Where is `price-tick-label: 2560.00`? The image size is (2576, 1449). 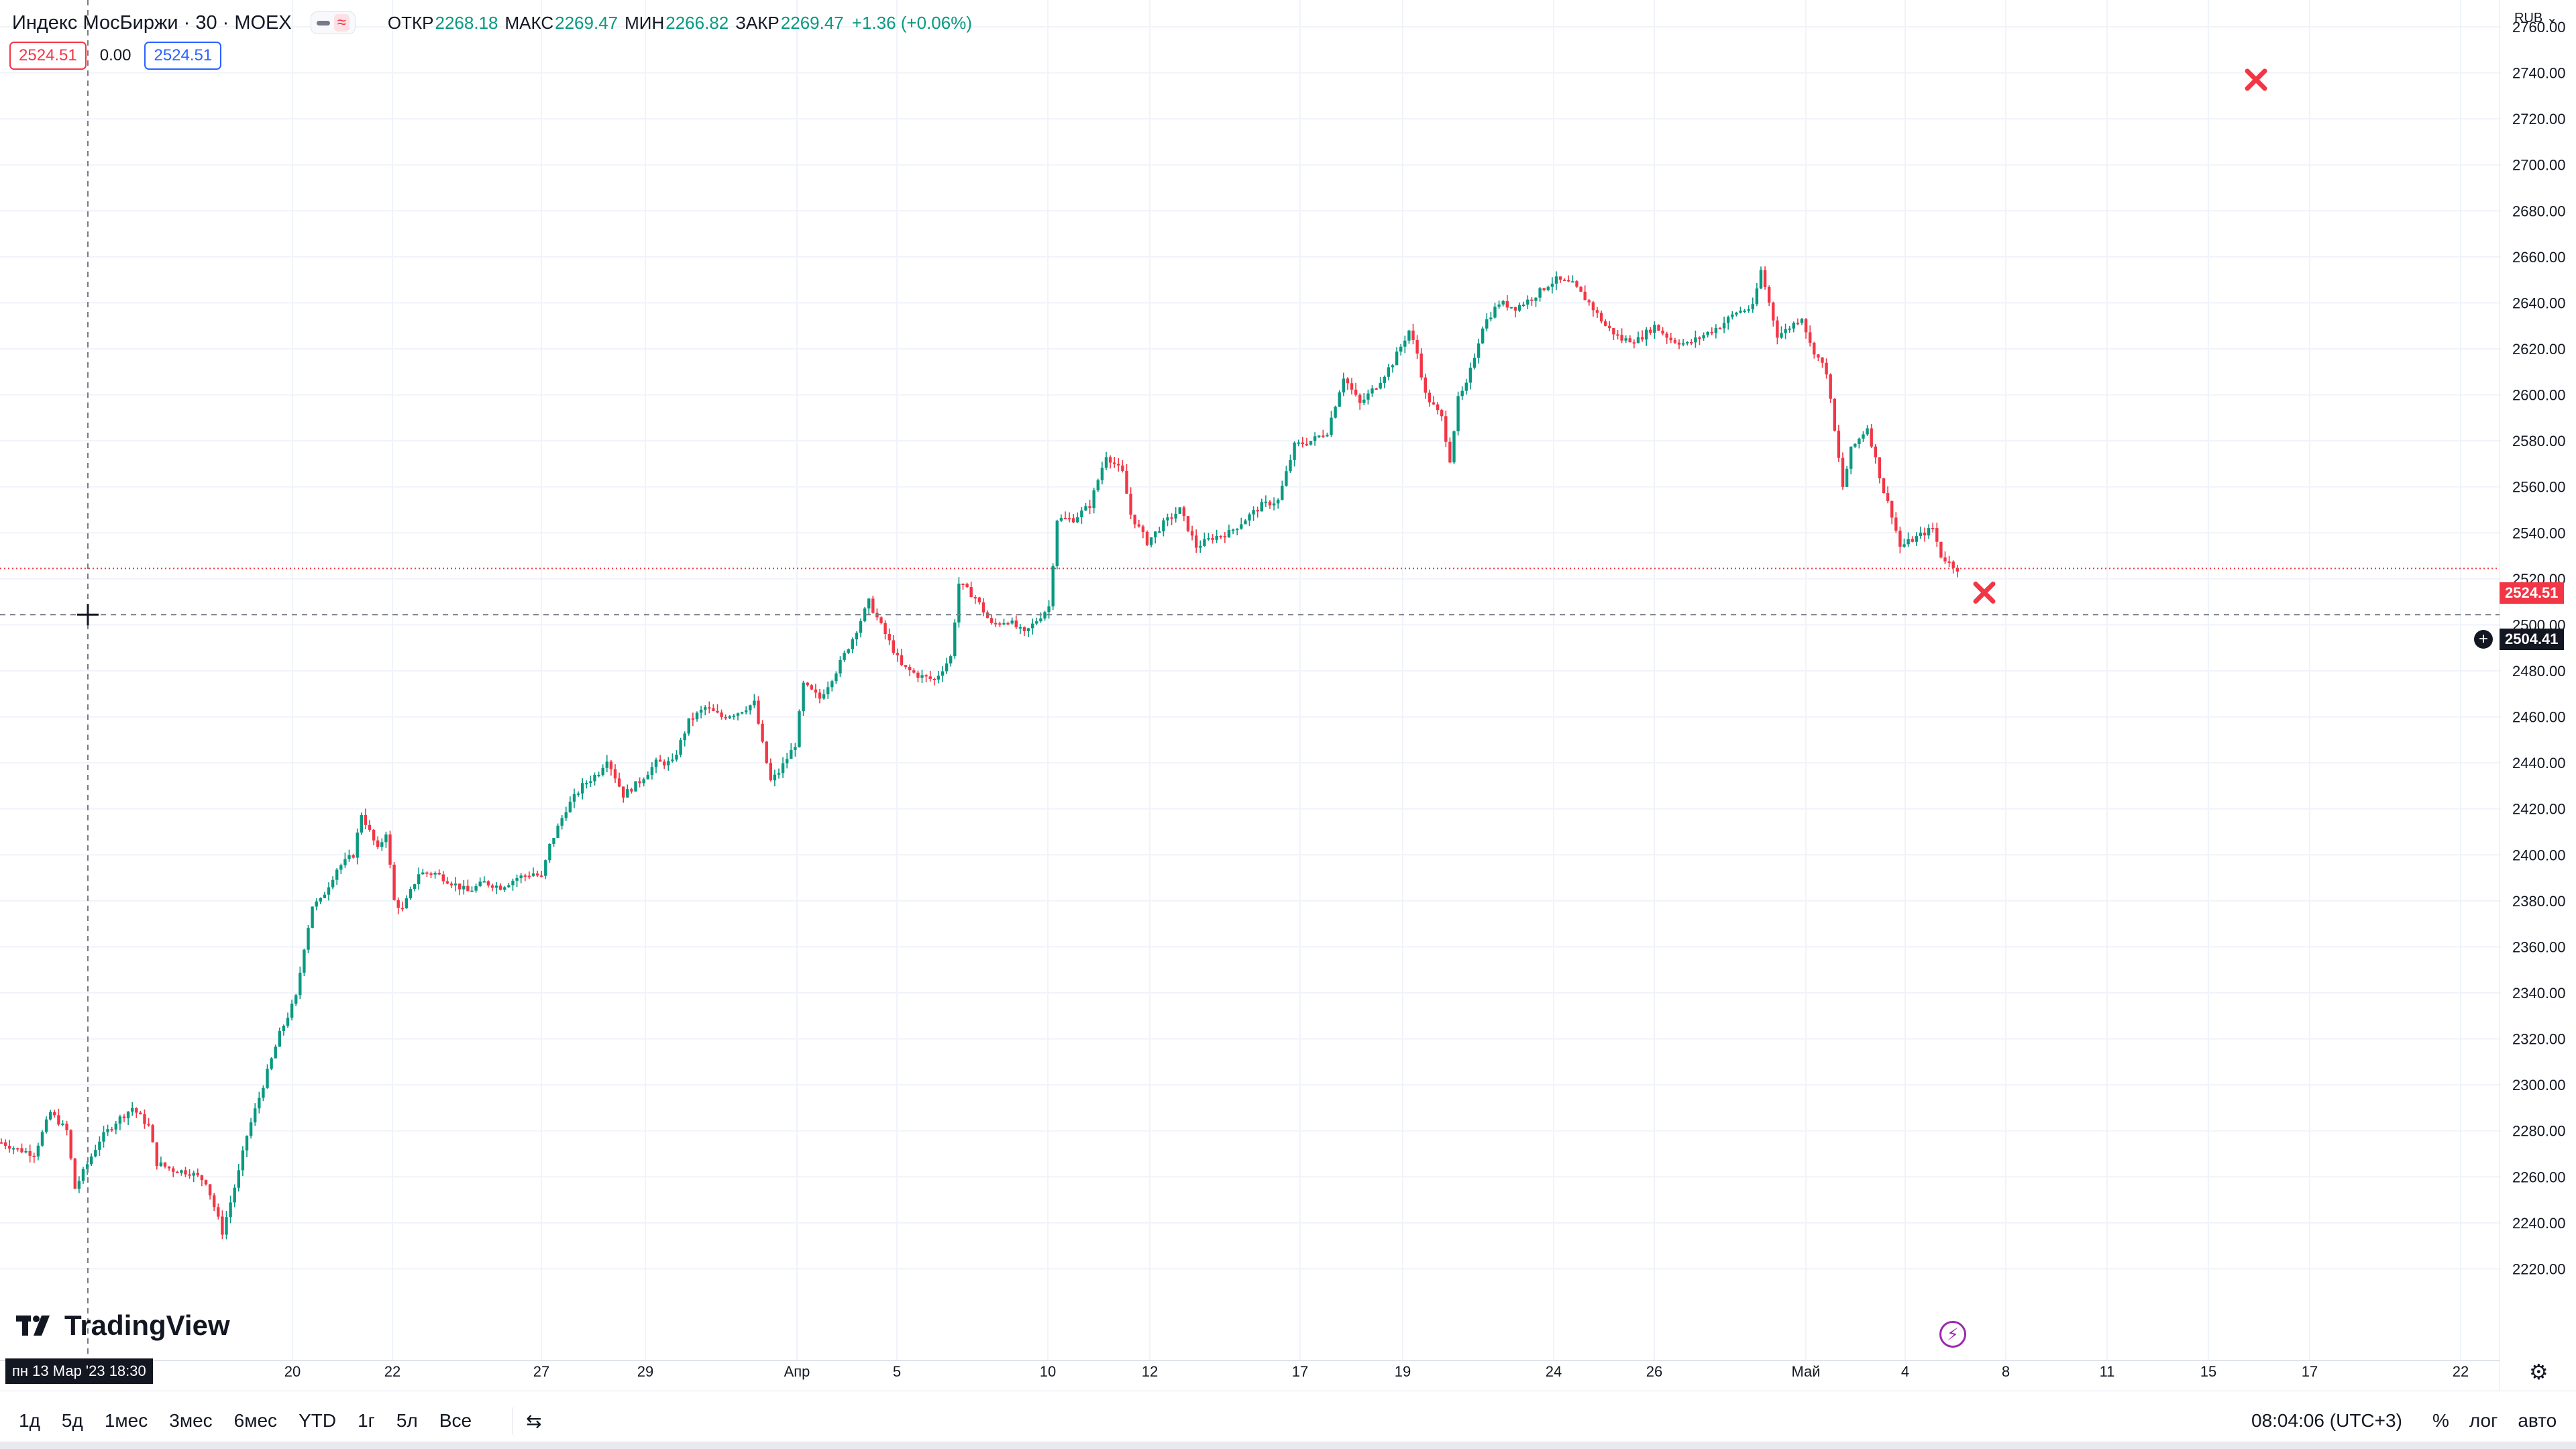 price-tick-label: 2560.00 is located at coordinates (2539, 487).